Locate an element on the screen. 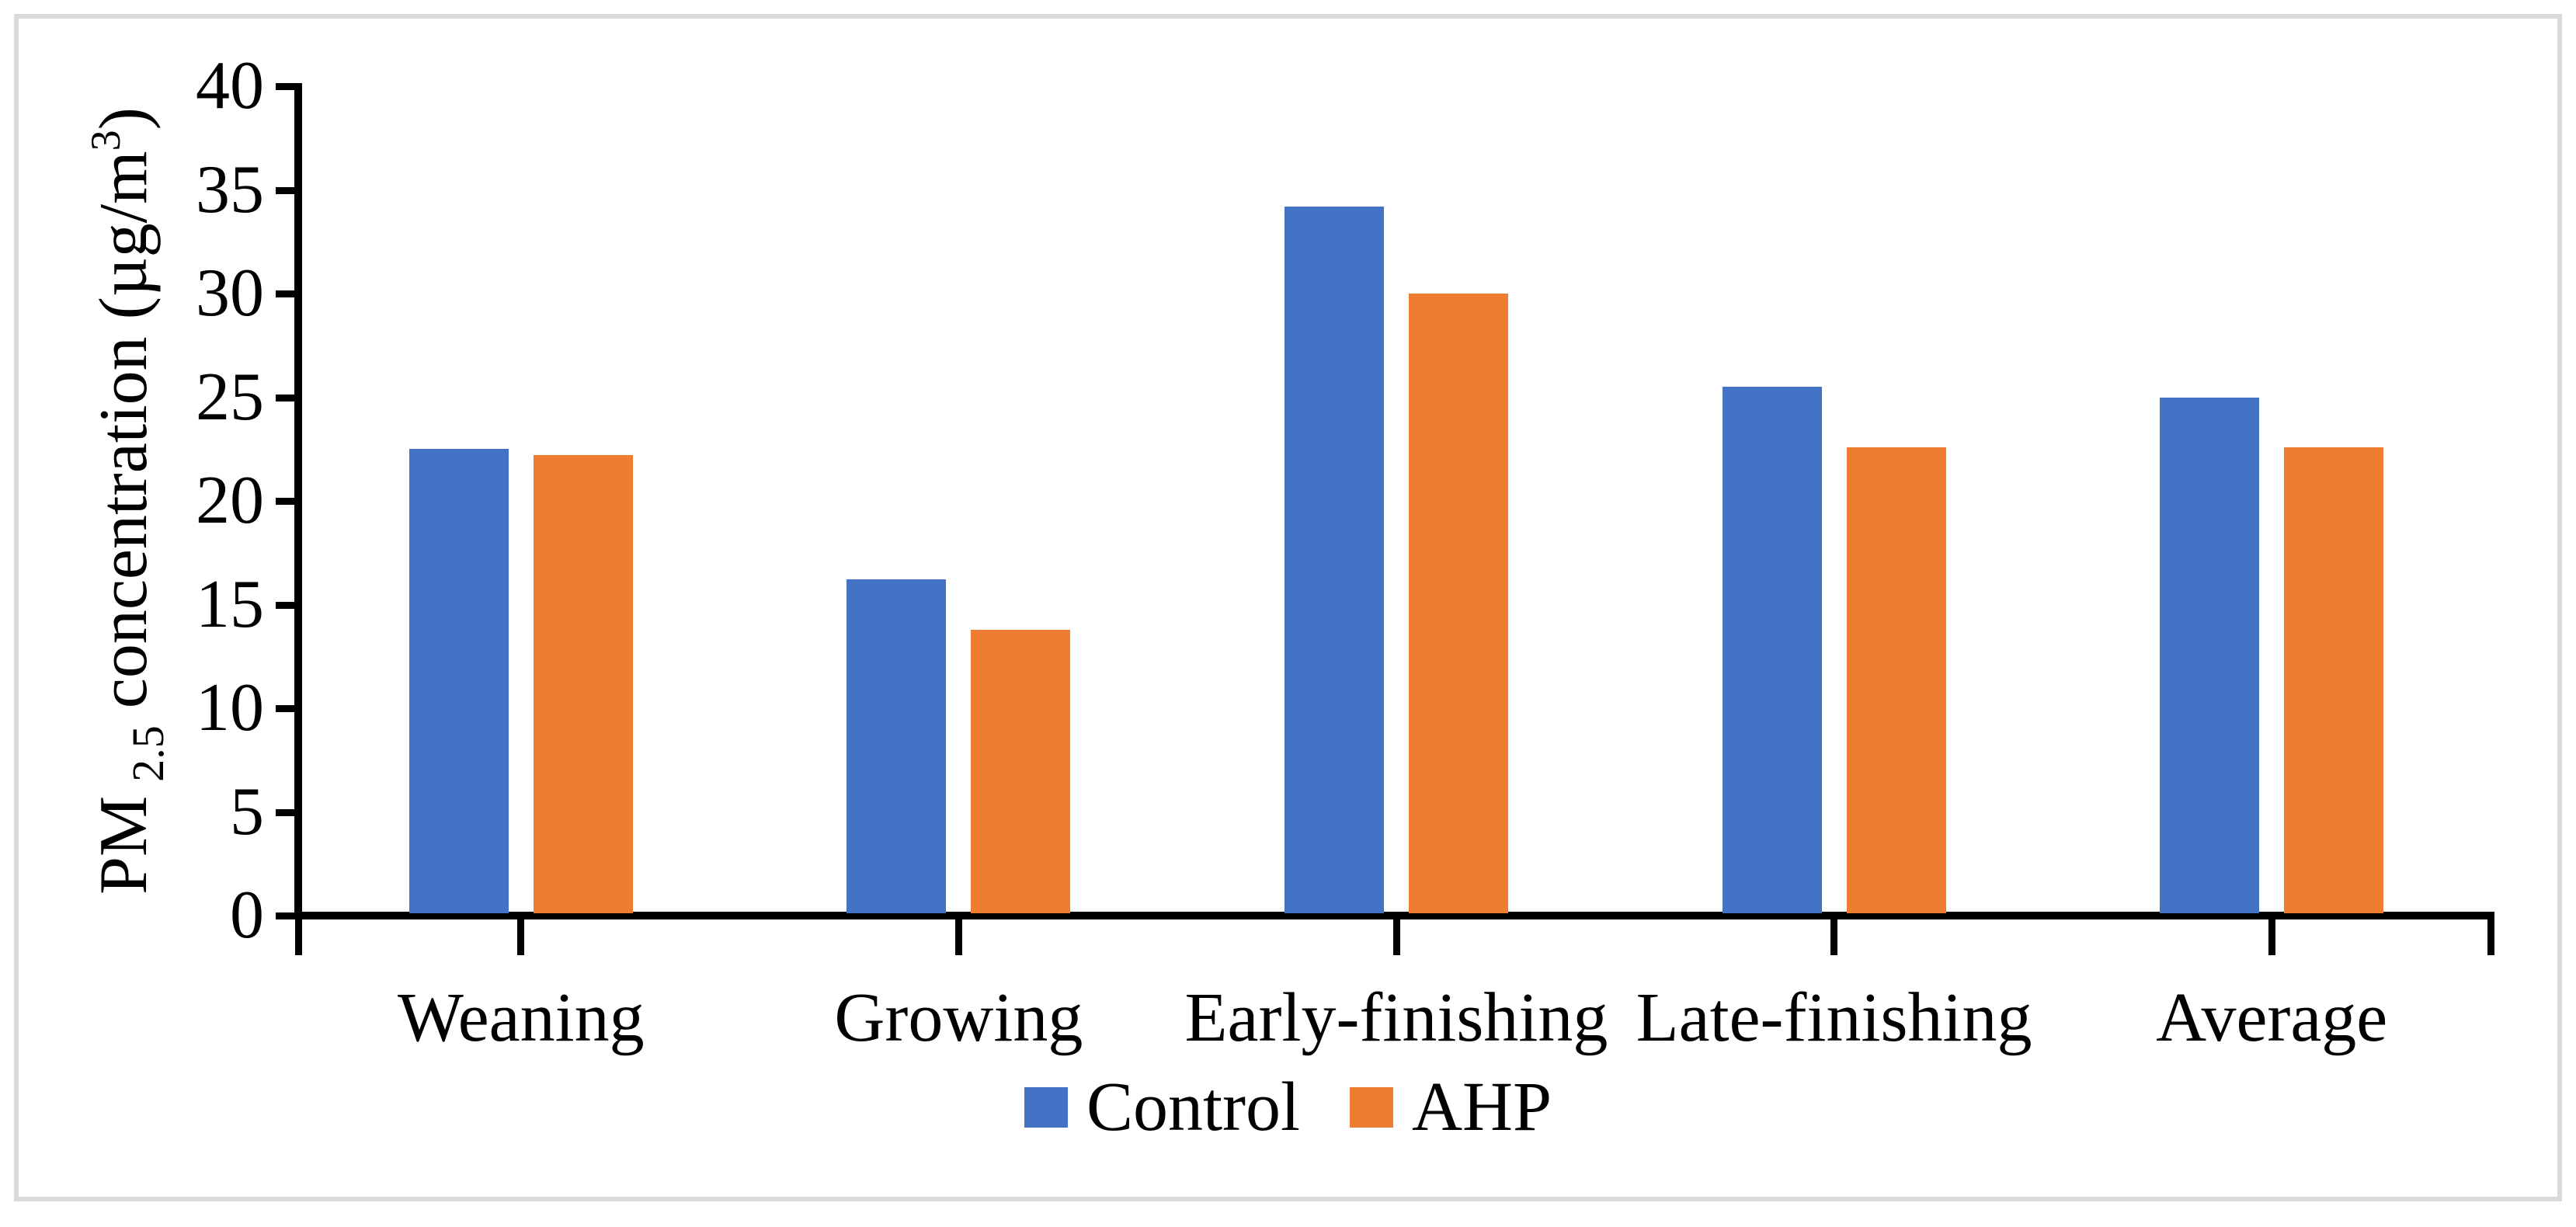 The width and height of the screenshot is (2576, 1227). bar-control-growing is located at coordinates (896, 746).